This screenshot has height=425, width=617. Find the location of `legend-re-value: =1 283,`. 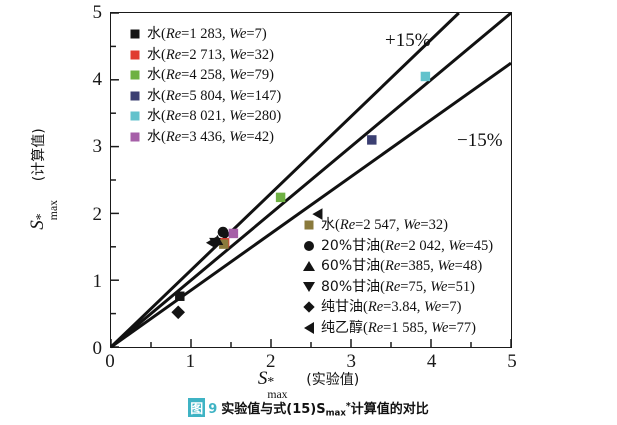

legend-re-value: =1 283, is located at coordinates (205, 34).